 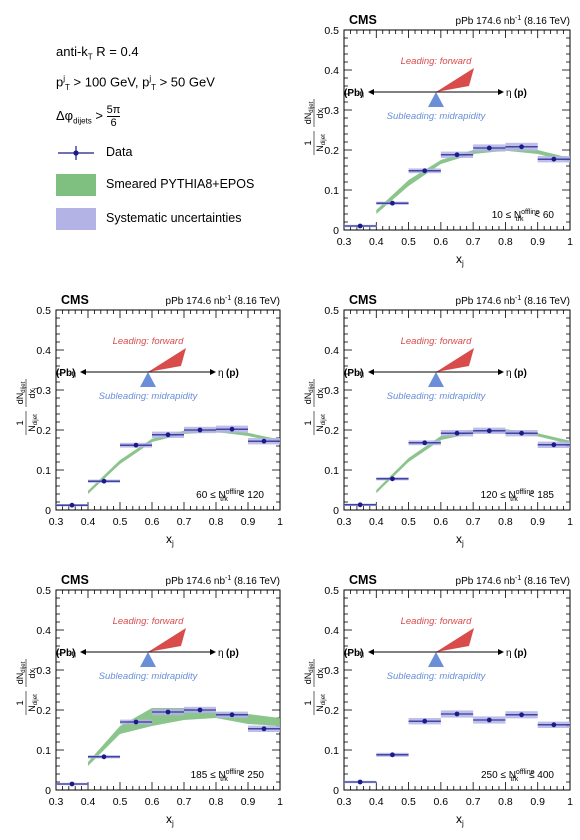 What do you see at coordinates (33, 673) in the screenshot?
I see `y-label-dx: dxj` at bounding box center [33, 673].